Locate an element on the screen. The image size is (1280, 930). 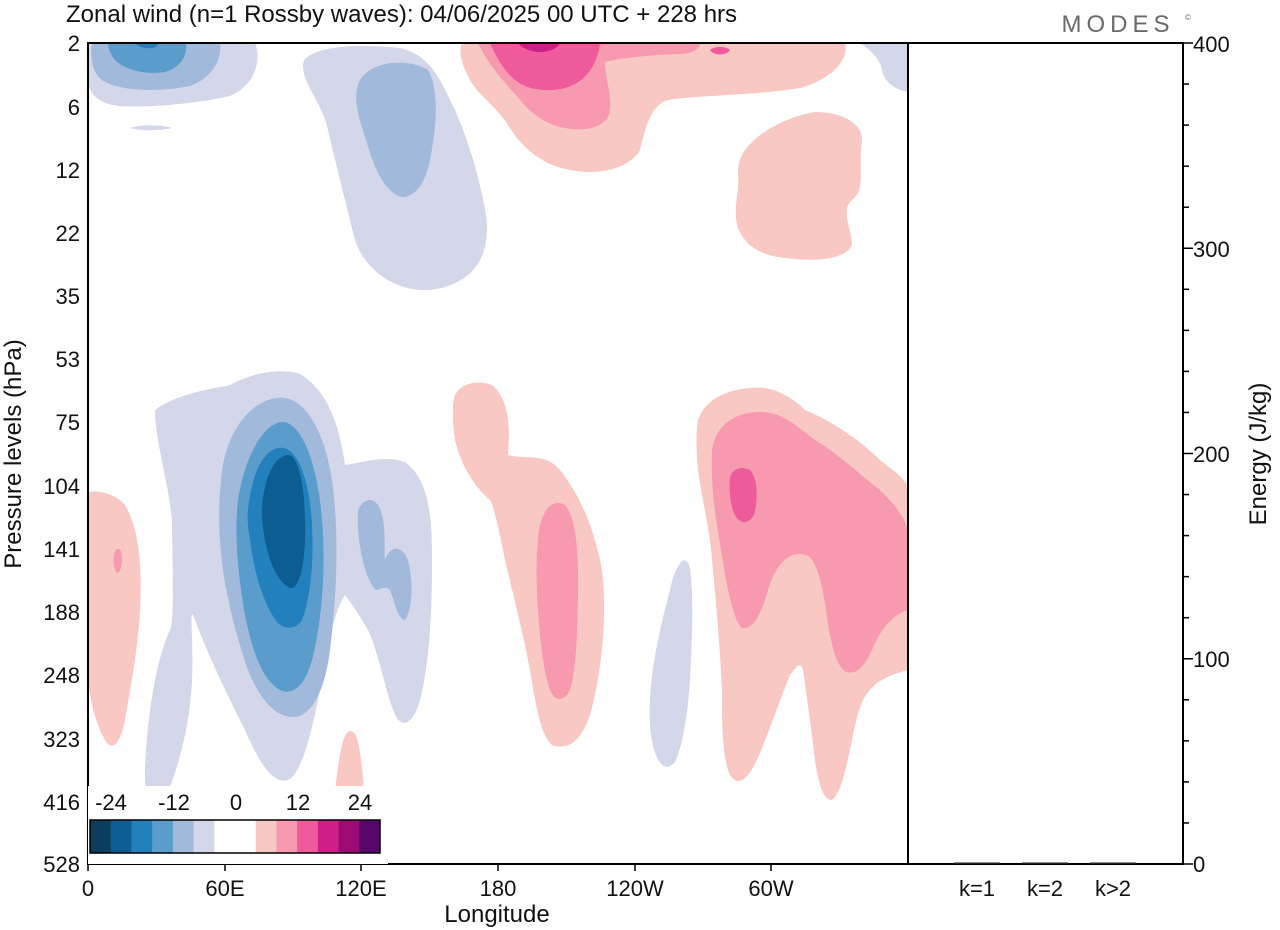
contour-neg-strat-left-sliver is located at coordinates (151, 128).